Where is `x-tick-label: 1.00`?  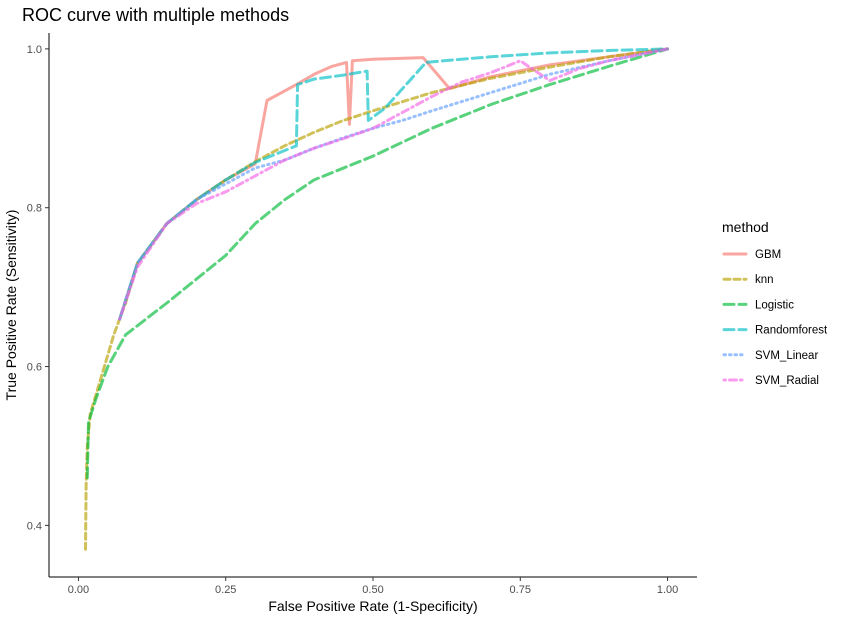
x-tick-label: 1.00 is located at coordinates (667, 590).